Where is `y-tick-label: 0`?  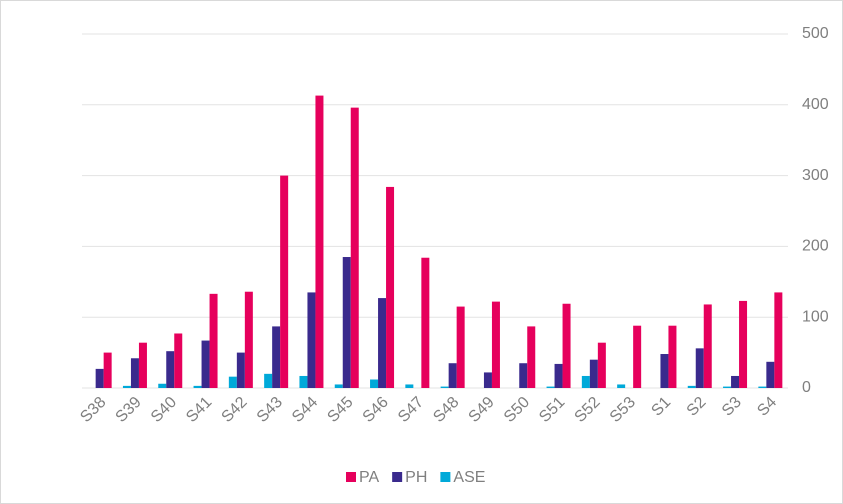 y-tick-label: 0 is located at coordinates (806, 387).